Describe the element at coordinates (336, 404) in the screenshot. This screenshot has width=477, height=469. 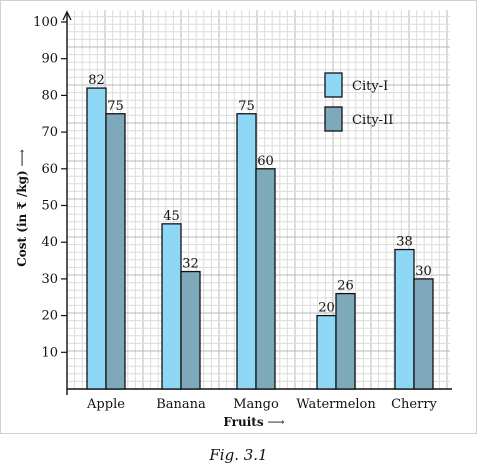
I see `x-tick-label: Watermelon` at that location.